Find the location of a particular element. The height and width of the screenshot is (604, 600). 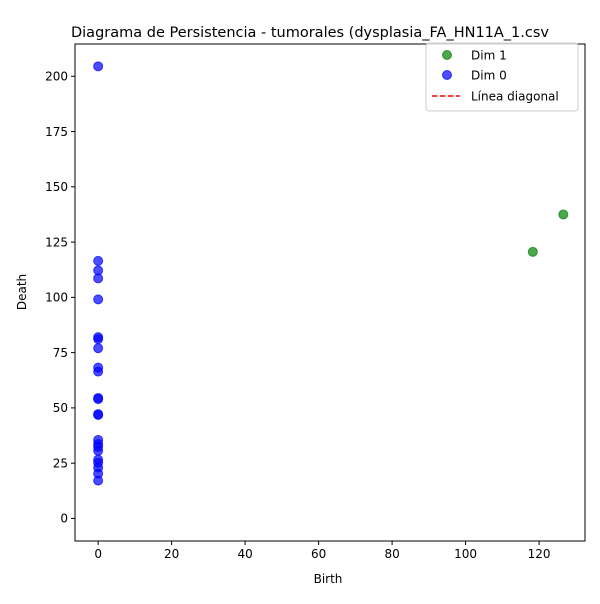

y-tick-label: 100 is located at coordinates (56, 298).